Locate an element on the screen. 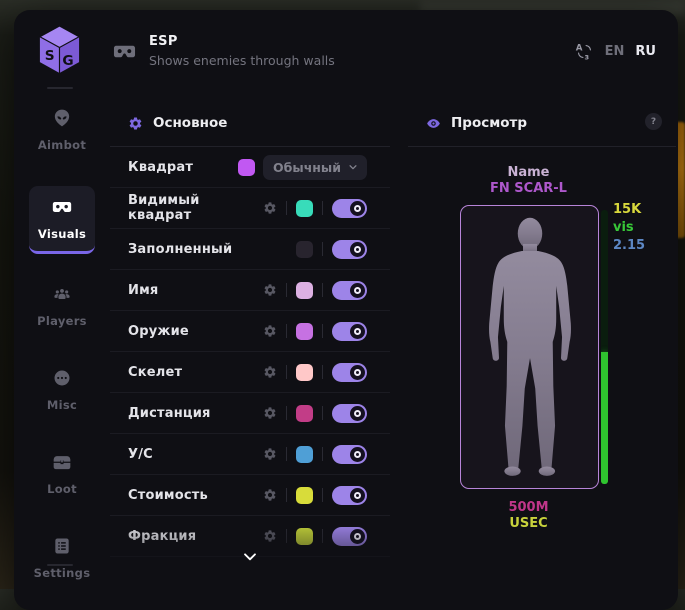 This screenshot has width=685, height=610. lang-ru-button: RU is located at coordinates (645, 51).